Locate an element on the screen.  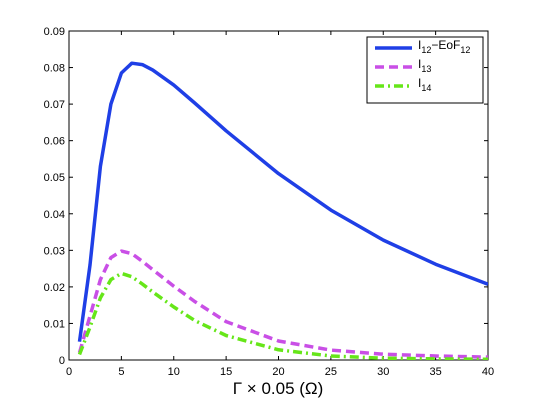
x-tick-label: 20 is located at coordinates (278, 372).